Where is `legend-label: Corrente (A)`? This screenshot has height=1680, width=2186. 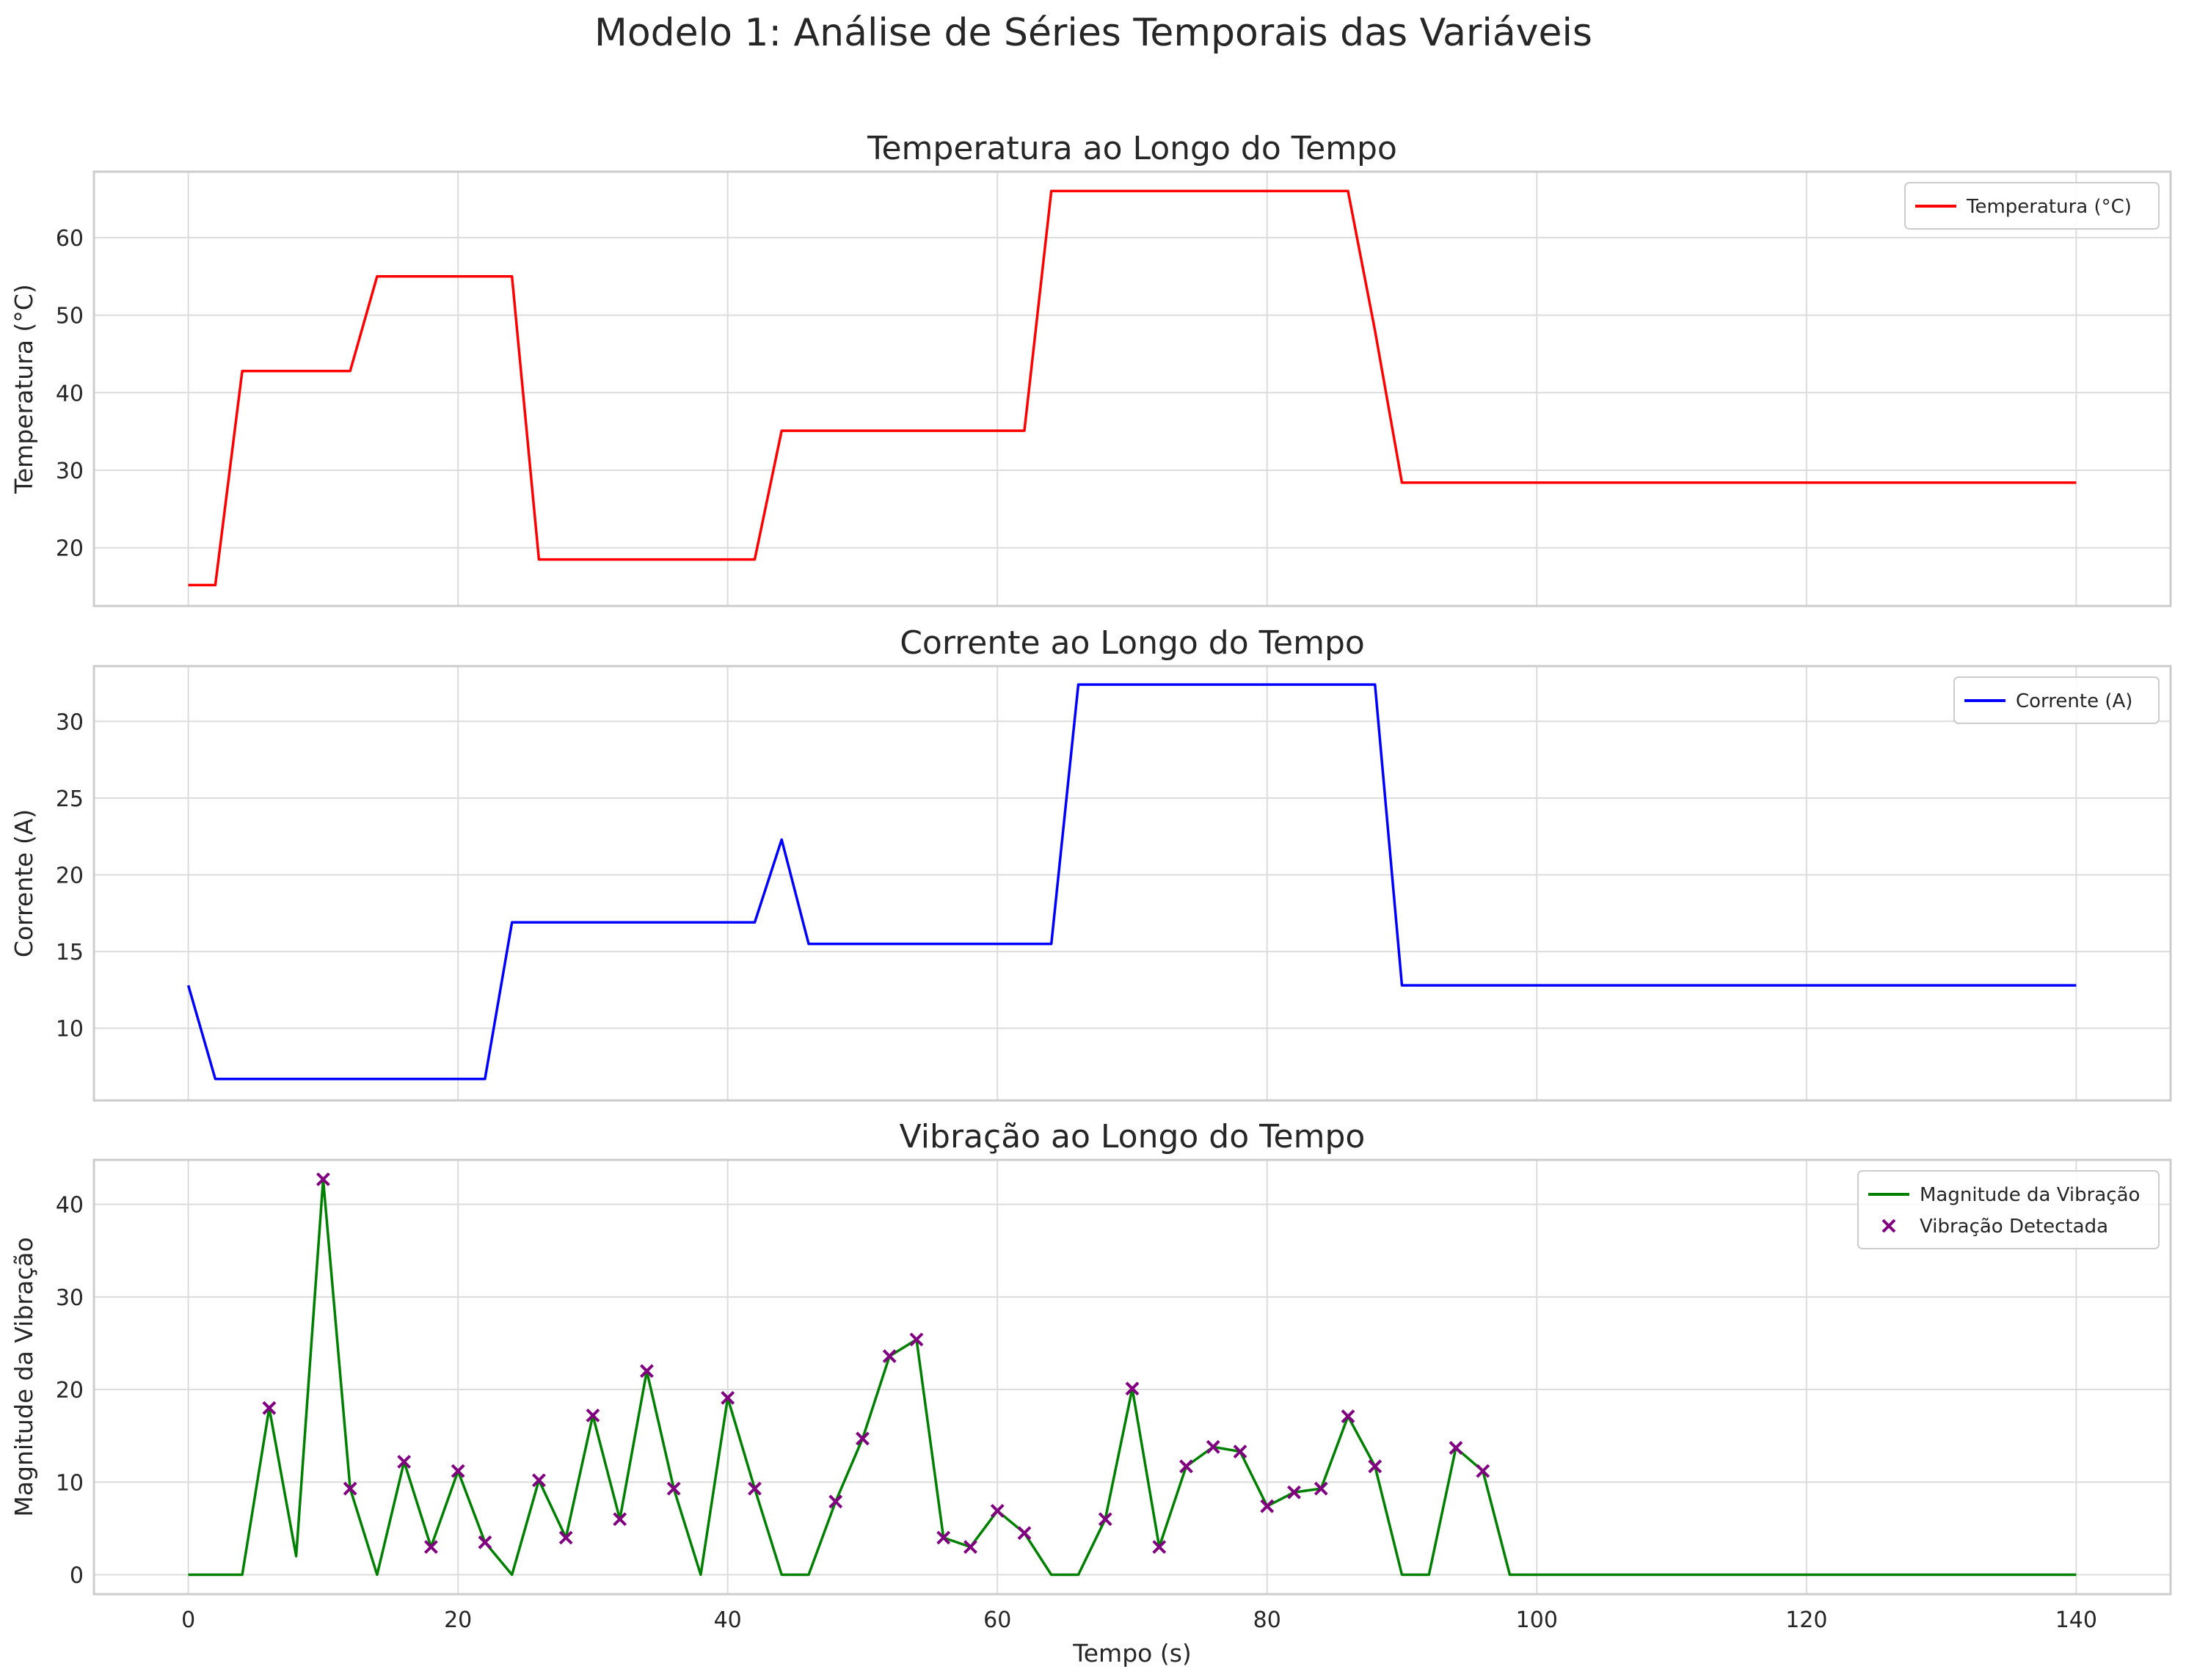 legend-label: Corrente (A) is located at coordinates (2074, 701).